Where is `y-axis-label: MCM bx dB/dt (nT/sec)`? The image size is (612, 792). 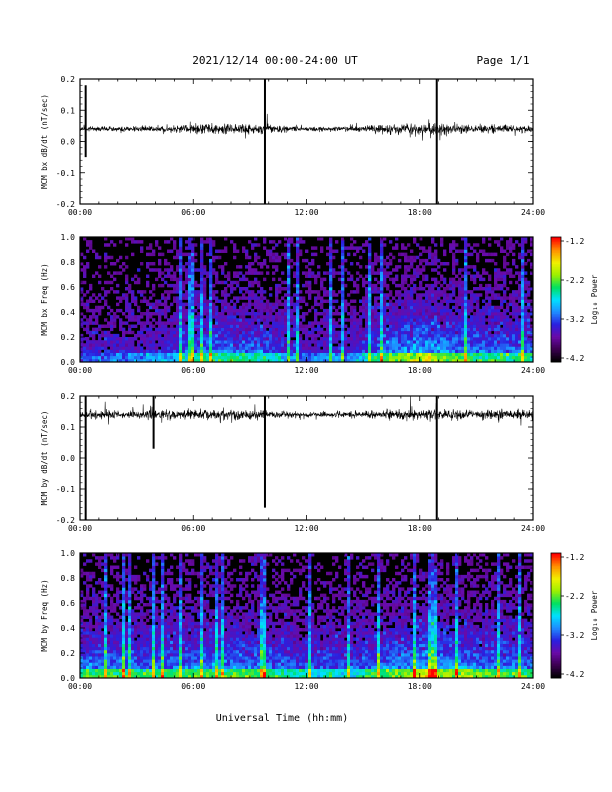
y-axis-label: MCM bx dB/dt (nT/sec) is located at coordinates (44, 141).